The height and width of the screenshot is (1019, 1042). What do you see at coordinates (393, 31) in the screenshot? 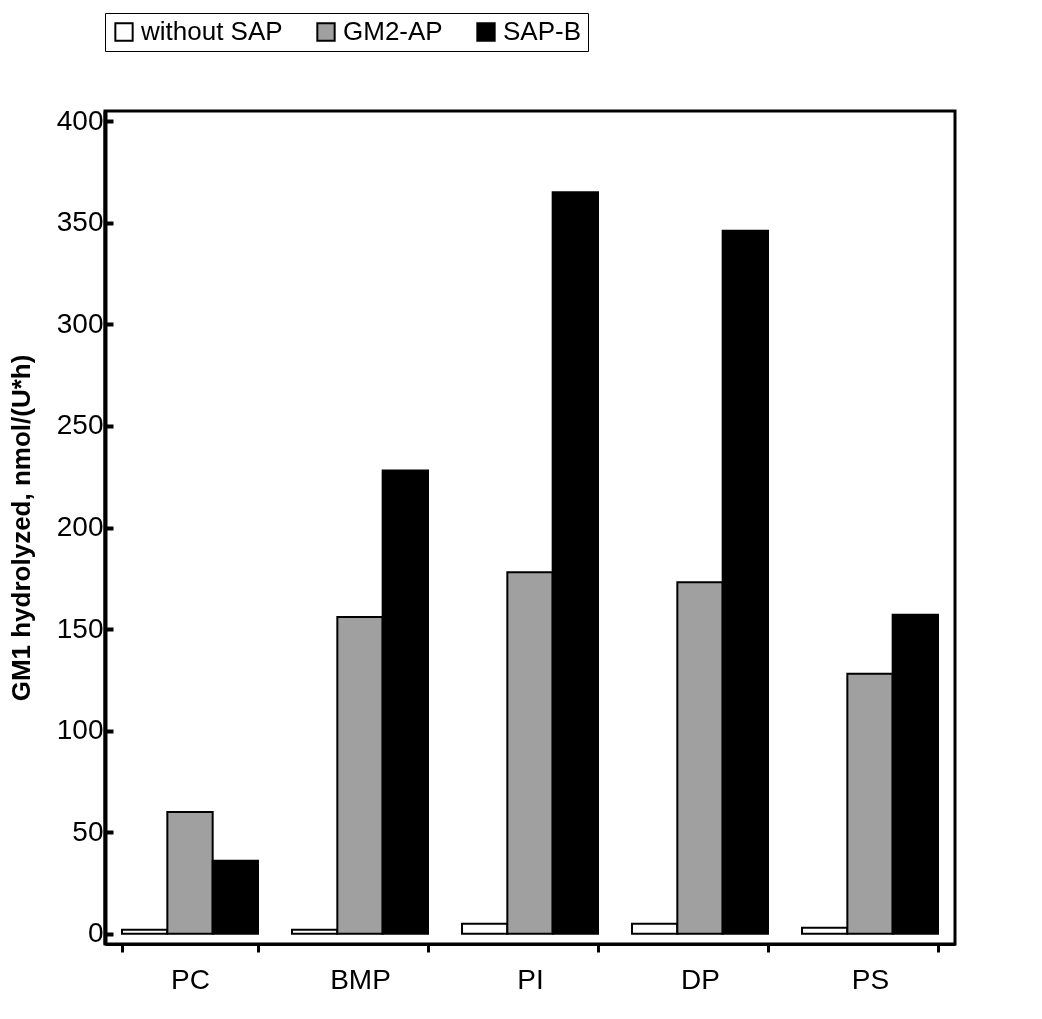
I see `legend-label: GM2-AP` at bounding box center [393, 31].